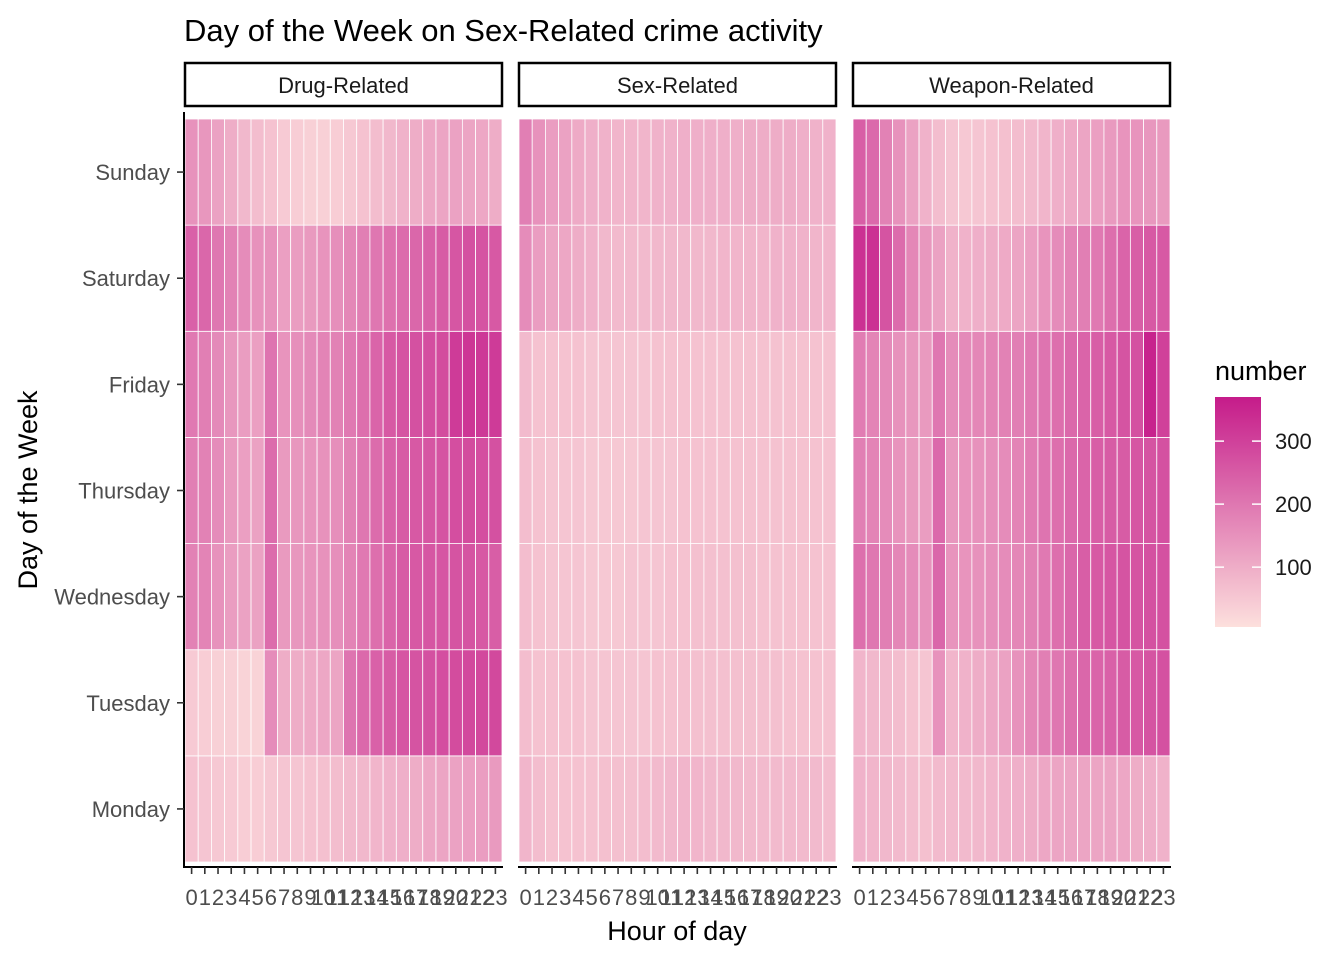 This screenshot has height=960, width=1344. I want to click on x-tick-label: 1, so click(539, 897).